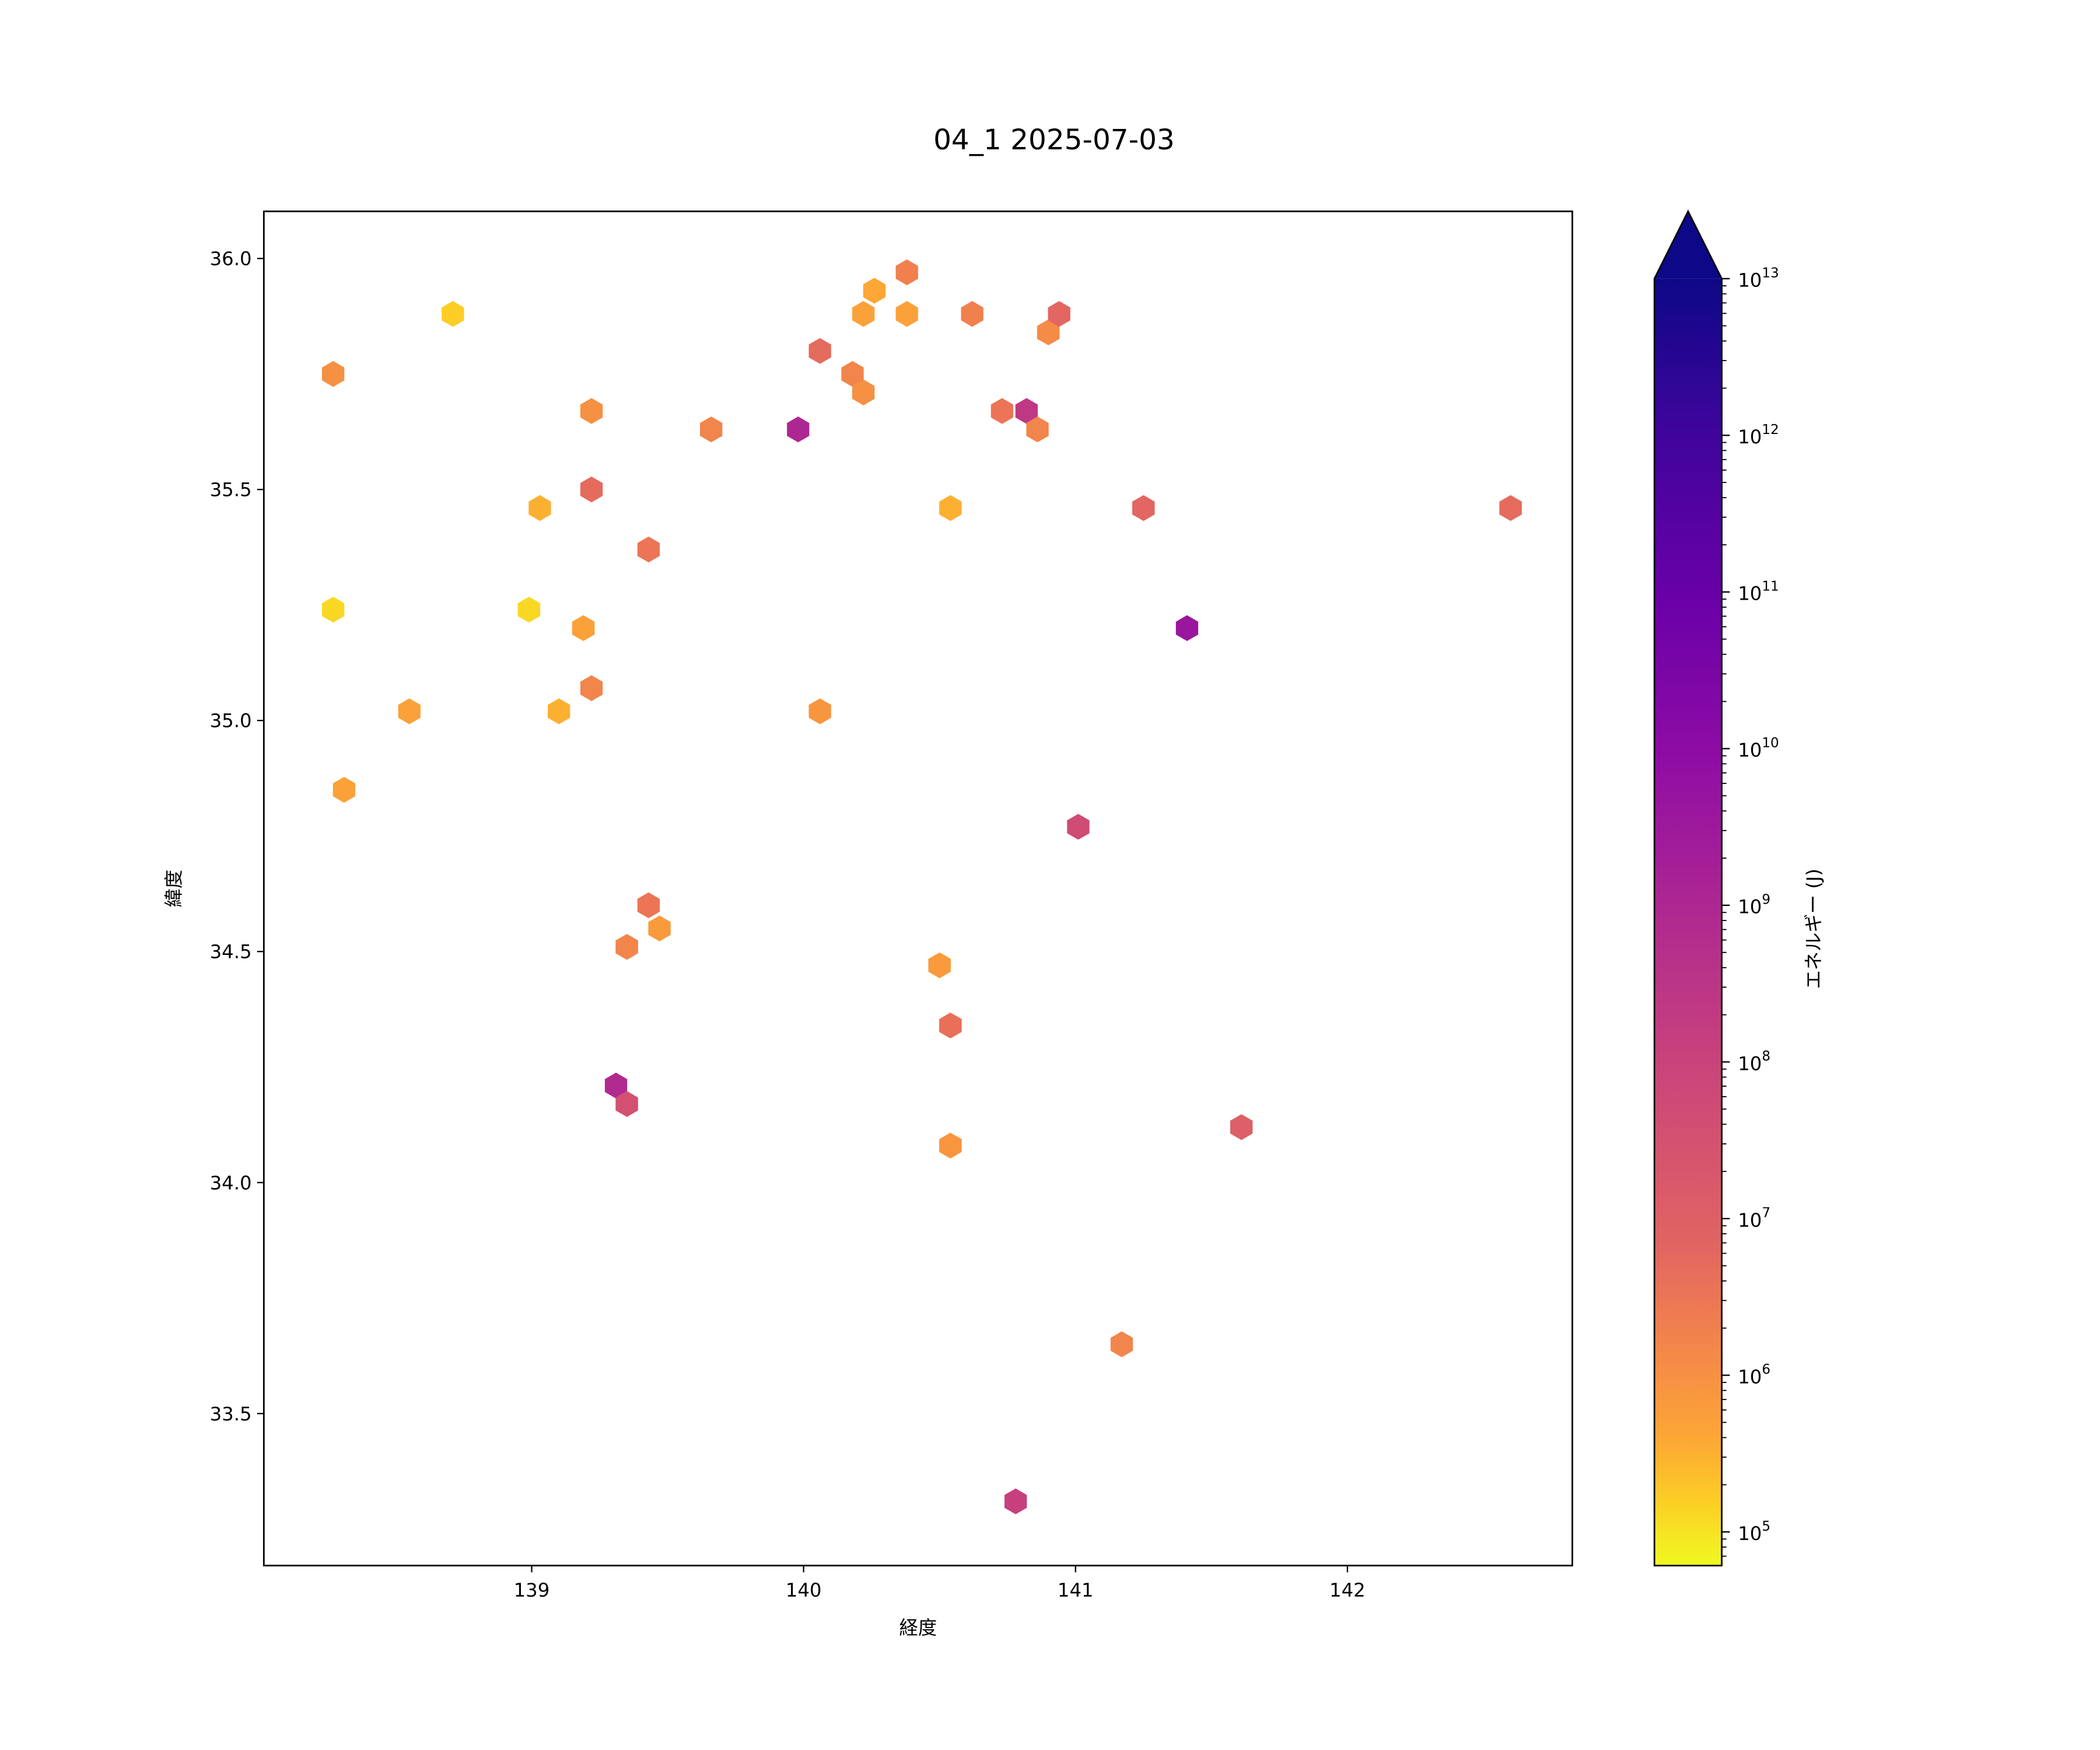 Image resolution: width=2100 pixels, height=1750 pixels. Describe the element at coordinates (231, 721) in the screenshot. I see `y-tick-label: 35.0` at that location.